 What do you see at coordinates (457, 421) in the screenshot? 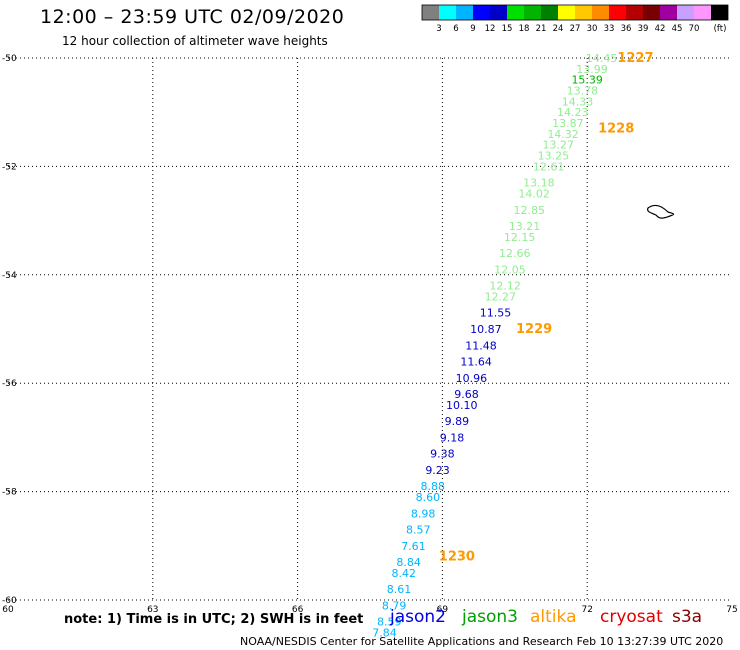
I see `wave-height-point: 9.89` at bounding box center [457, 421].